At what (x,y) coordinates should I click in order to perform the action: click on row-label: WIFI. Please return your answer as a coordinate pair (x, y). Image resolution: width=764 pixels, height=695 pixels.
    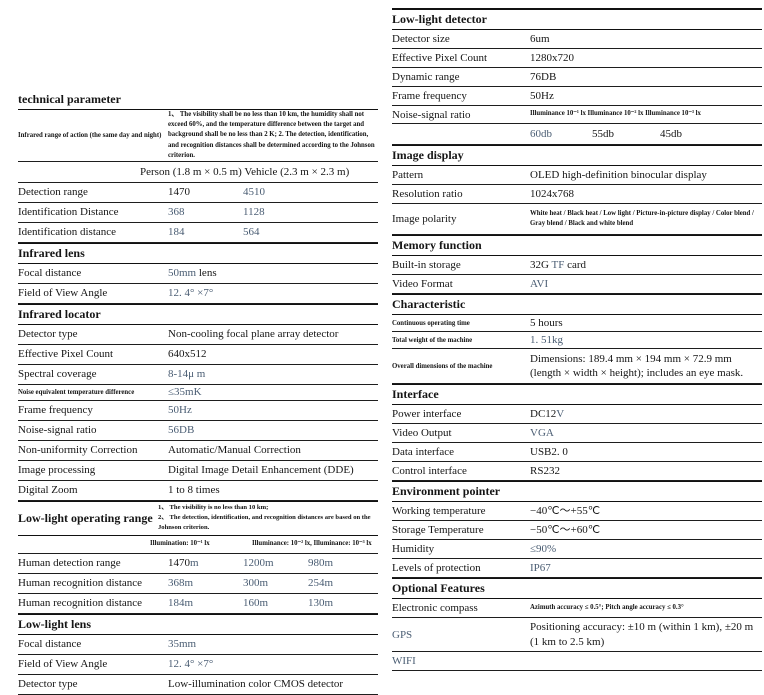
    Looking at the image, I should click on (404, 661).